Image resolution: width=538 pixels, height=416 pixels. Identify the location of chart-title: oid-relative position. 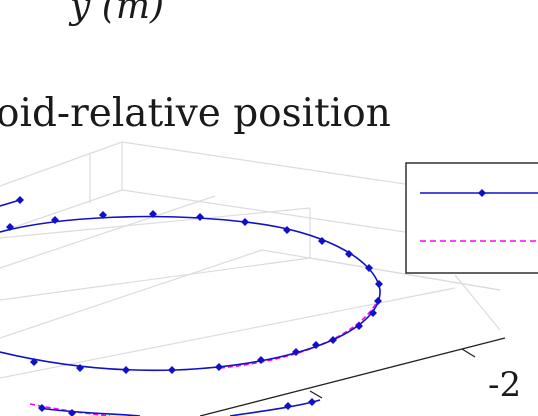
(195, 113).